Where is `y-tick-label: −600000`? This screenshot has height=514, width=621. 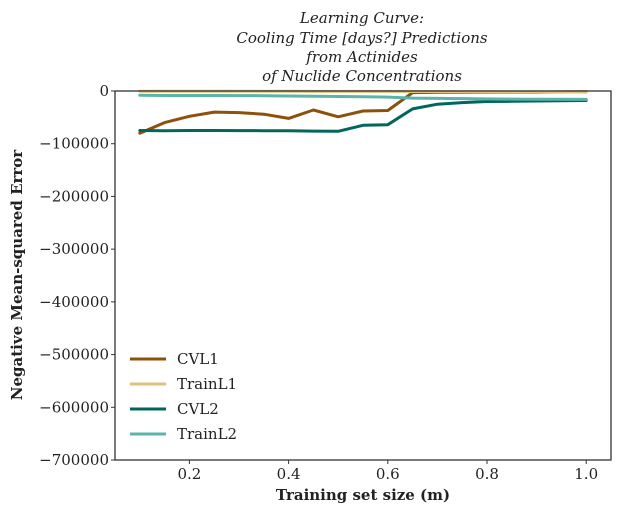 y-tick-label: −600000 is located at coordinates (74, 407).